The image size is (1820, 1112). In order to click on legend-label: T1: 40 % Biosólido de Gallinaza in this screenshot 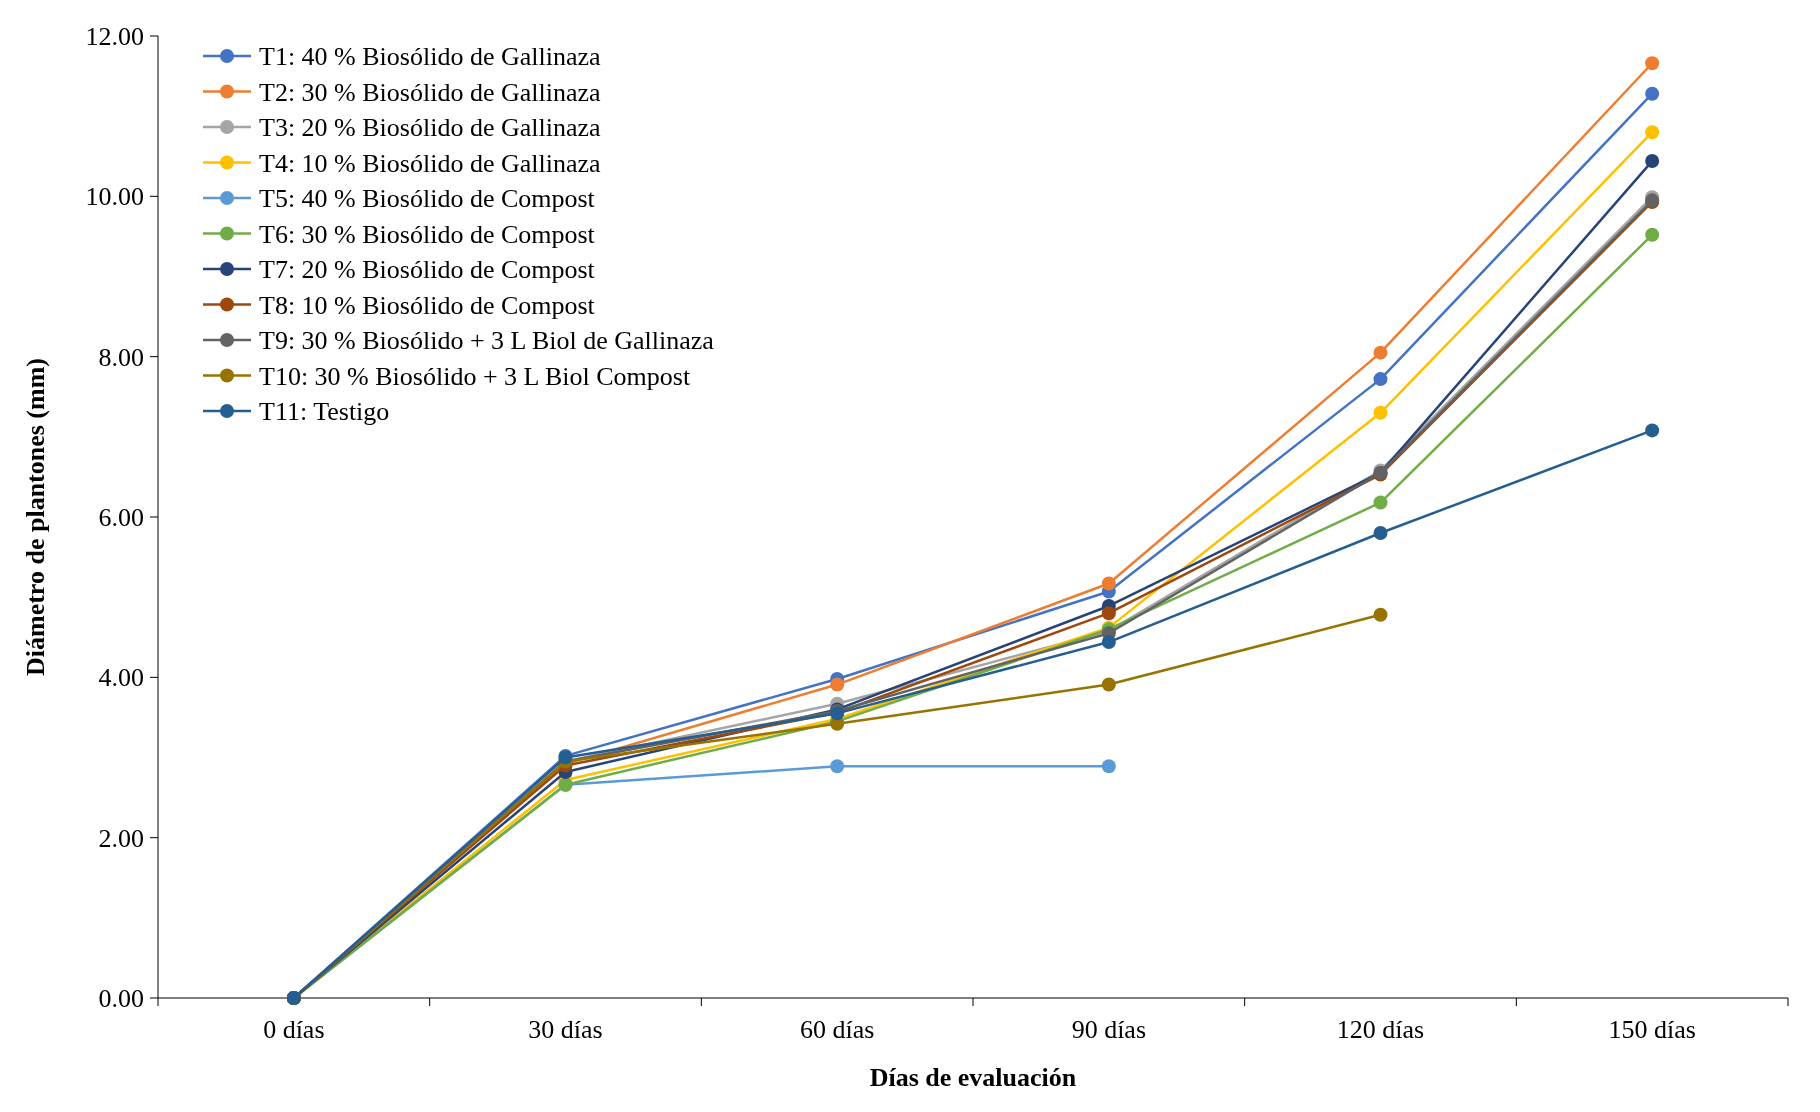, I will do `click(430, 57)`.